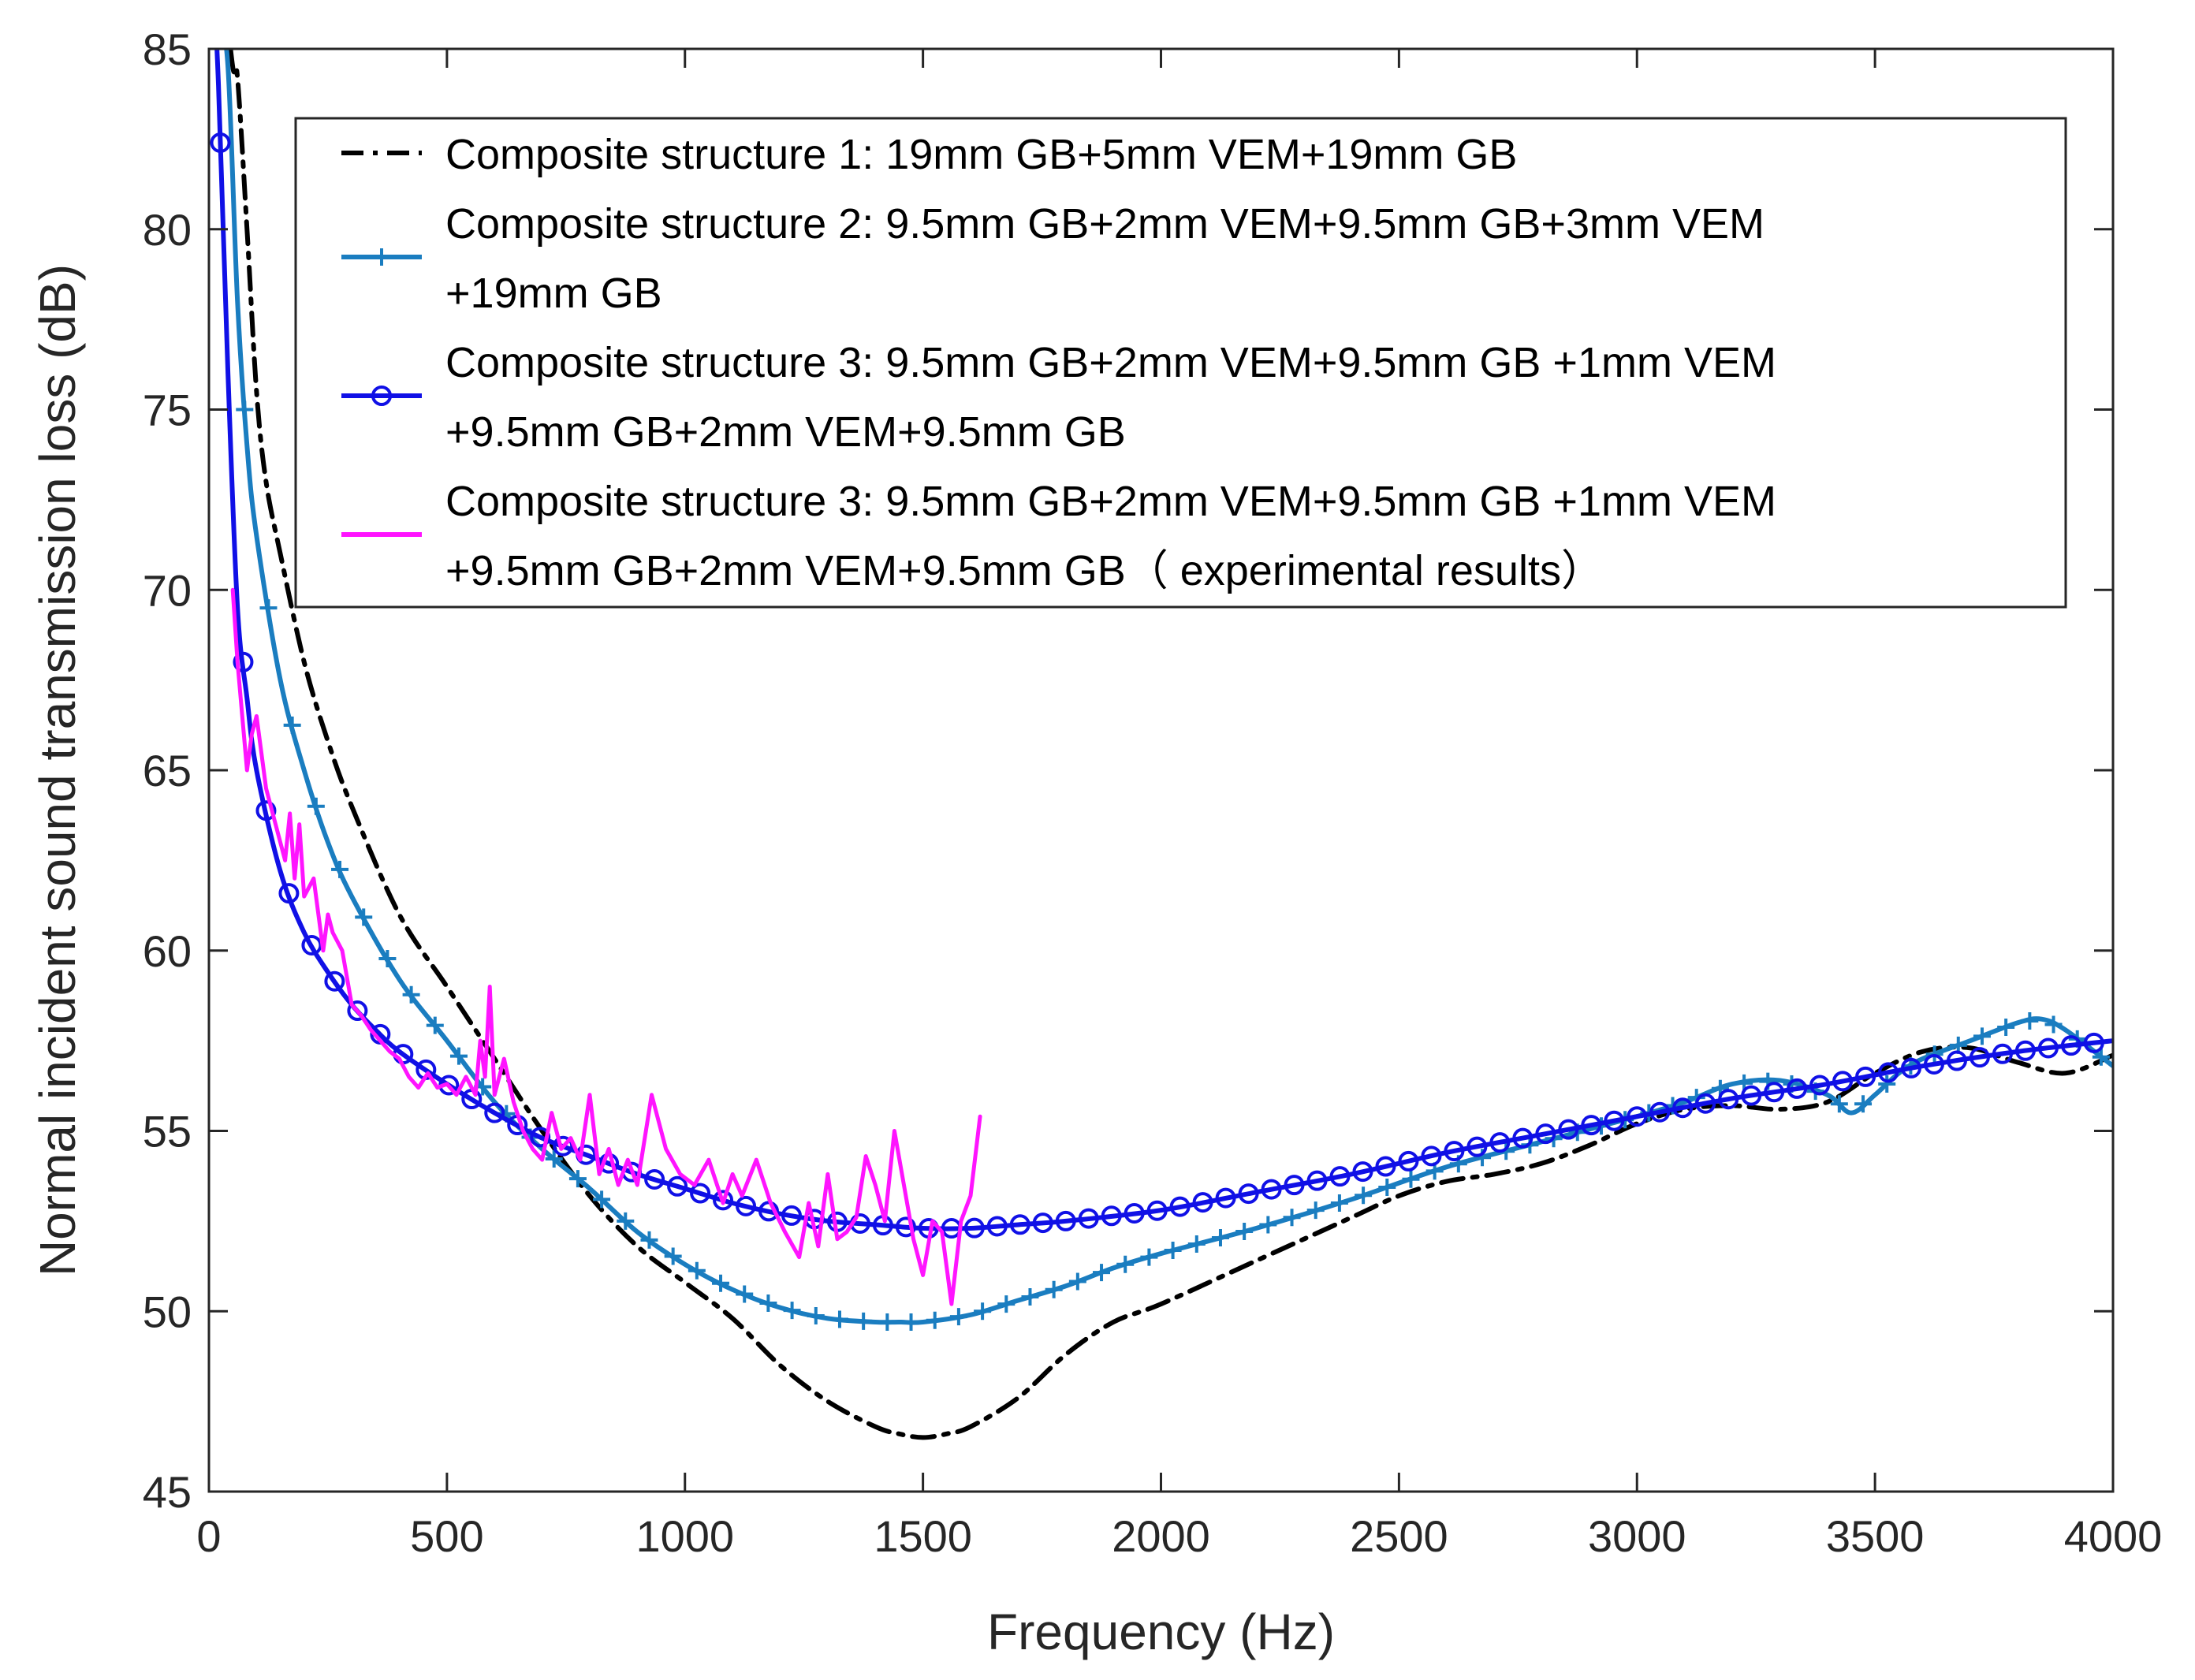 This screenshot has height=1680, width=2195. What do you see at coordinates (685, 1536) in the screenshot?
I see `x-tick-label: 1000` at bounding box center [685, 1536].